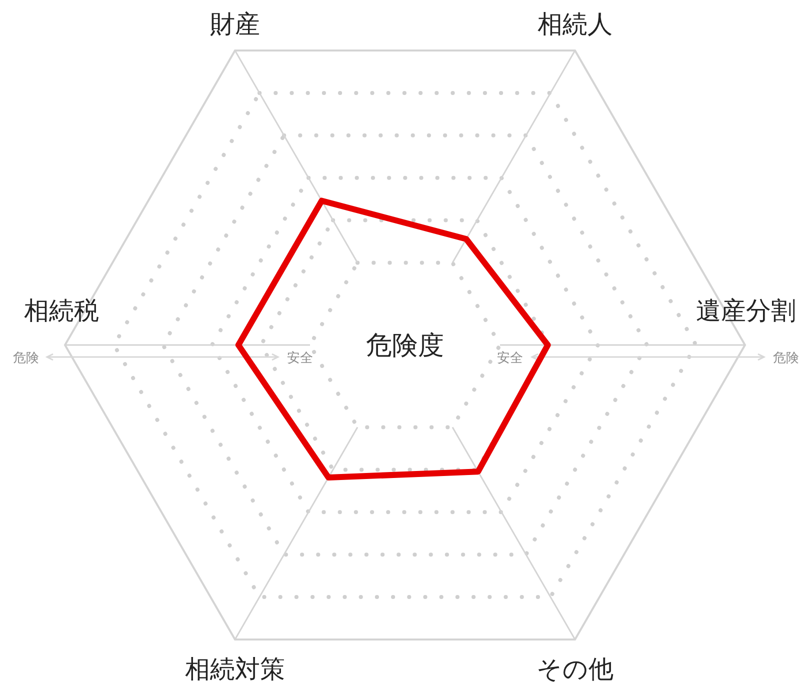  Describe the element at coordinates (235, 669) in the screenshot. I see `spoke-label: 相続対策` at that location.